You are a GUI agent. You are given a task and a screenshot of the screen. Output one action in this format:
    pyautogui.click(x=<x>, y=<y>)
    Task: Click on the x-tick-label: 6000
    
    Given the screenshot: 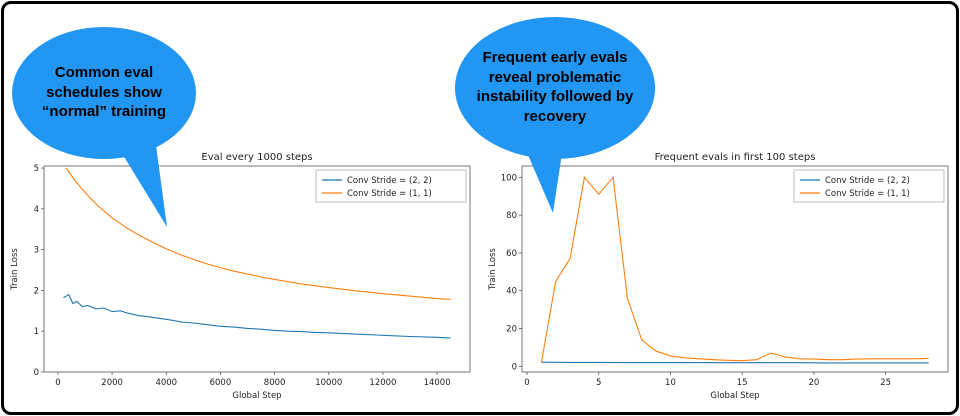 What is the action you would take?
    pyautogui.click(x=221, y=383)
    